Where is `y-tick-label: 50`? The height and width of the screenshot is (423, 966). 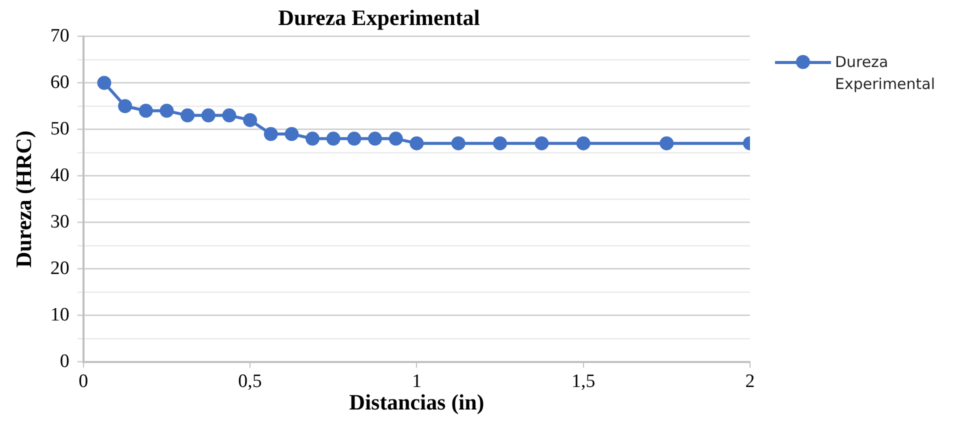 y-tick-label: 50 is located at coordinates (60, 129).